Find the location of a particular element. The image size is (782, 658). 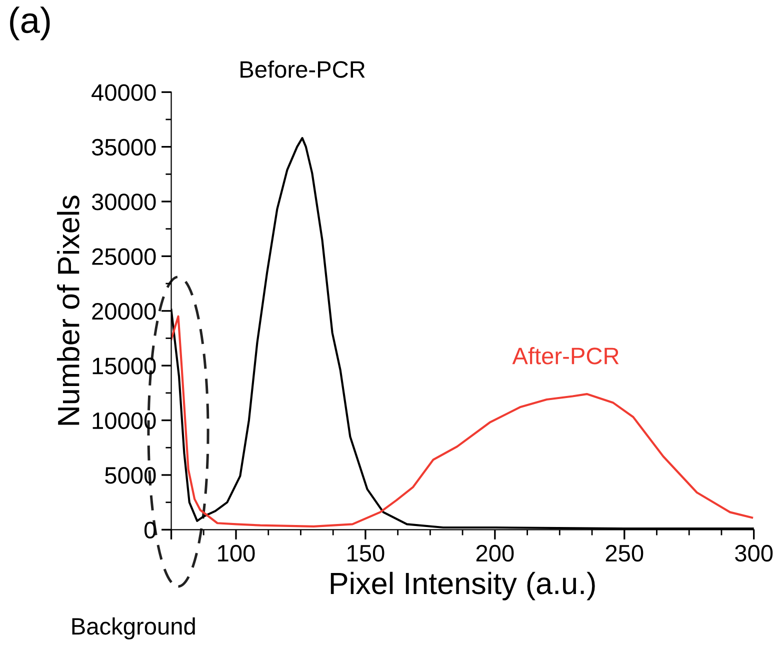

x-axis-title: Pixel Intensity (a.u.) is located at coordinates (462, 586).